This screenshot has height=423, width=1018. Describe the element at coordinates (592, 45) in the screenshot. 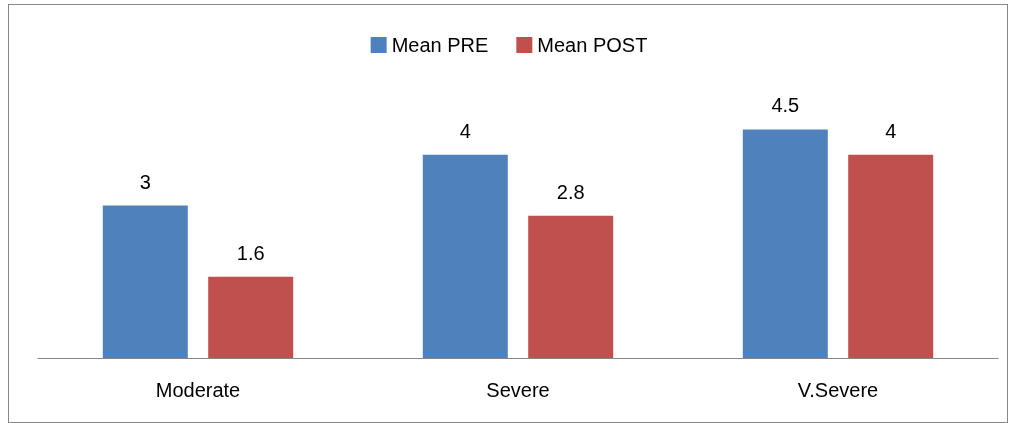

I see `legend-label: Mean POST` at that location.